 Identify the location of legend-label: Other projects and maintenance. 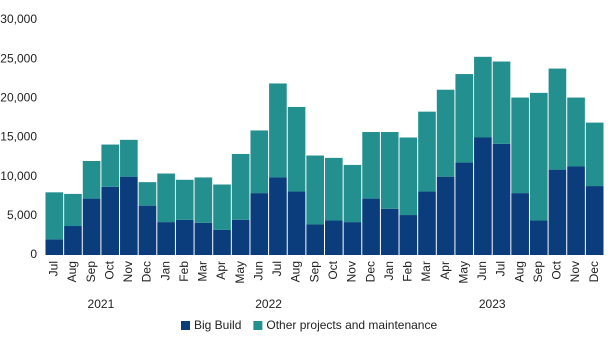
(351, 325).